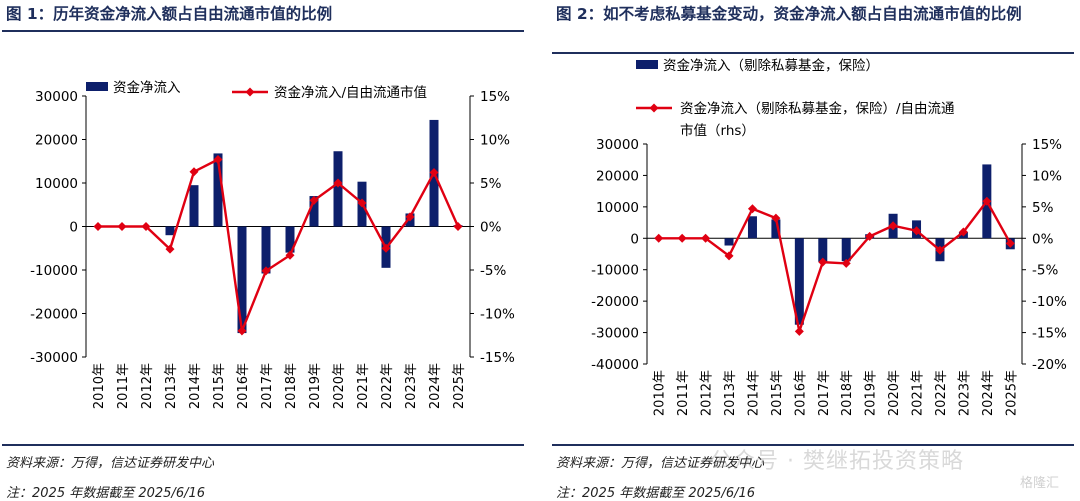 This screenshot has width=1080, height=501. I want to click on legend-line-label: 市值（rhs）, so click(717, 130).